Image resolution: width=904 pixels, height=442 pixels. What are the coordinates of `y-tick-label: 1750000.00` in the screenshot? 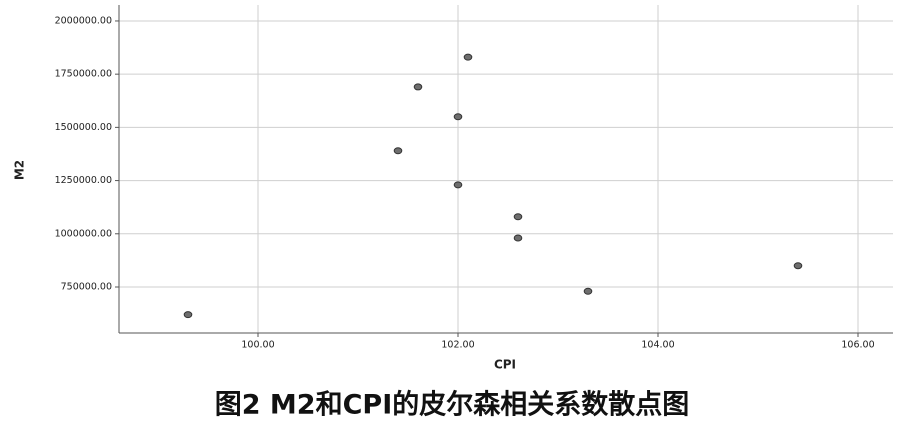 It's located at (83, 74).